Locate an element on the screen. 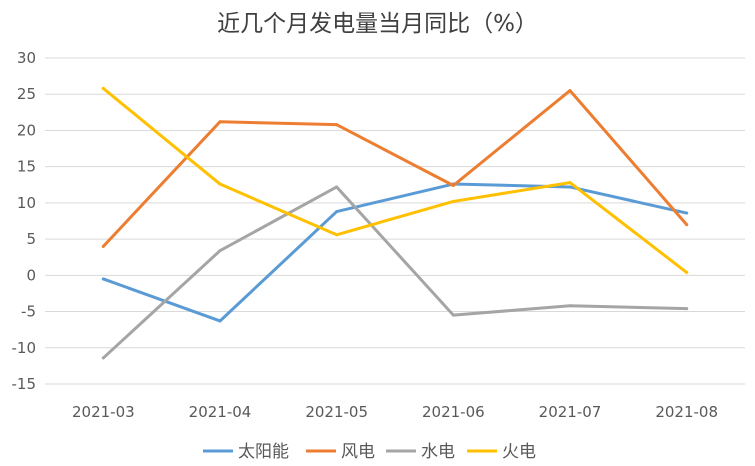 The image size is (755, 466). y-axis-ticks: 30 25 20 15 10 5 0 -5 -10 -15 is located at coordinates (24, 221).